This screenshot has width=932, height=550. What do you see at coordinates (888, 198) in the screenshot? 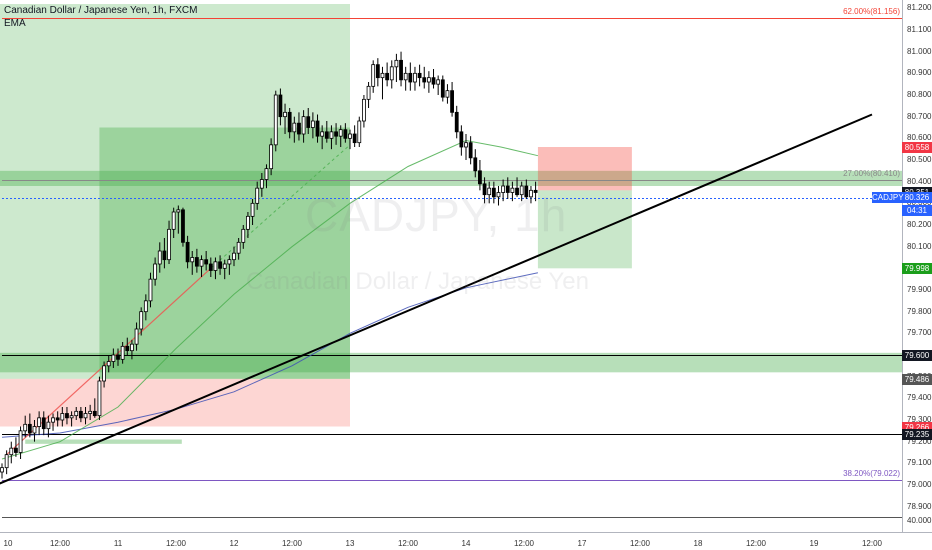
I see `symbol-tag: CADJPY` at bounding box center [888, 198].